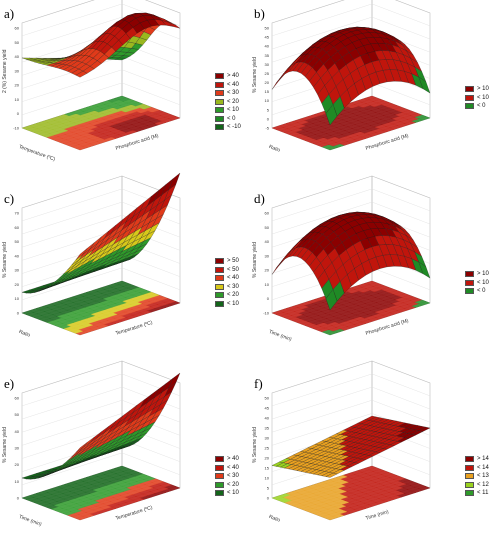 The height and width of the screenshot is (553, 499). Describe the element at coordinates (227, 270) in the screenshot. I see `legend-entry: < 50` at that location.